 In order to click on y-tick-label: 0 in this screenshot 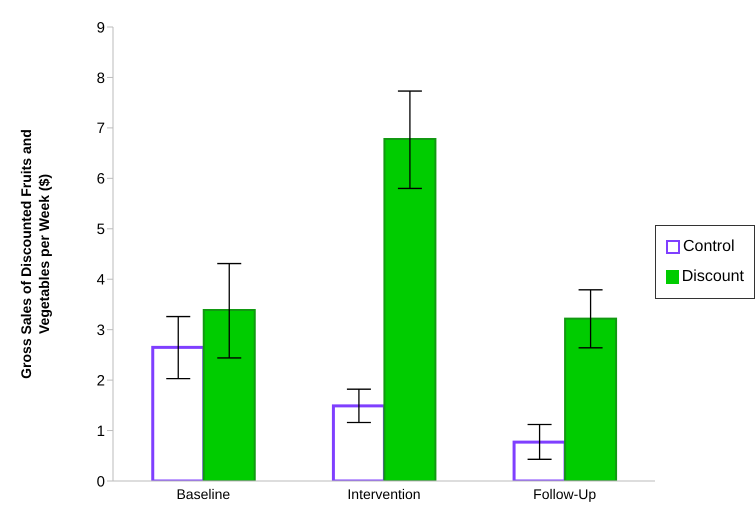, I will do `click(100, 481)`.